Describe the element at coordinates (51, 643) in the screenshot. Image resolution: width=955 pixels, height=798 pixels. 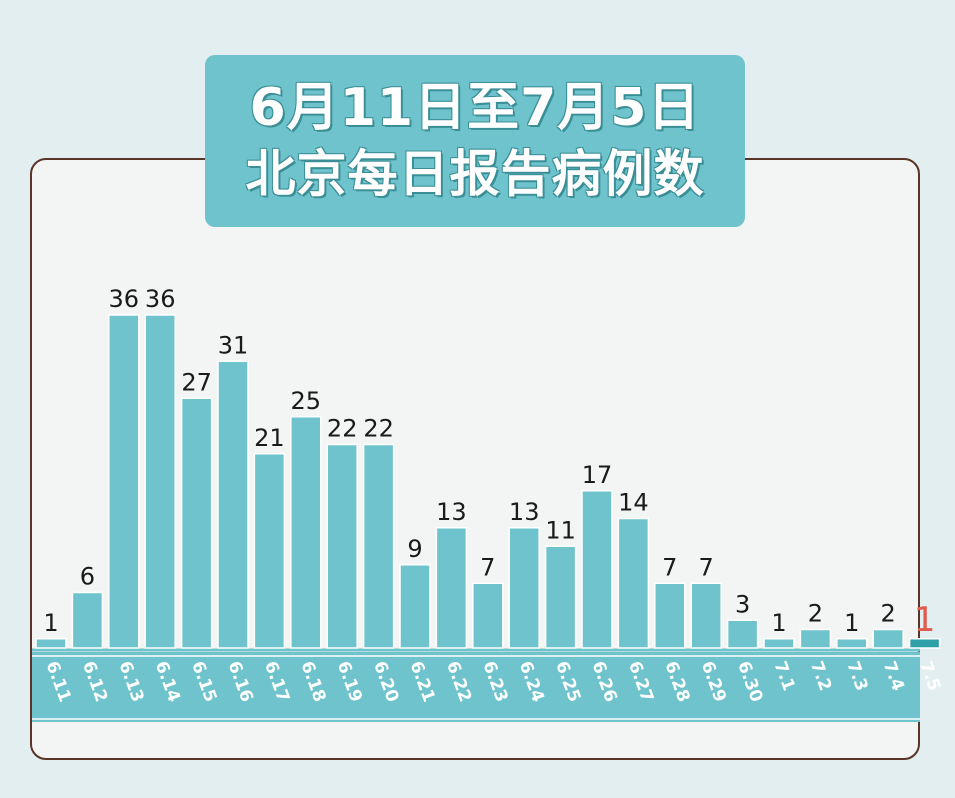
I see `bar-6.11` at that location.